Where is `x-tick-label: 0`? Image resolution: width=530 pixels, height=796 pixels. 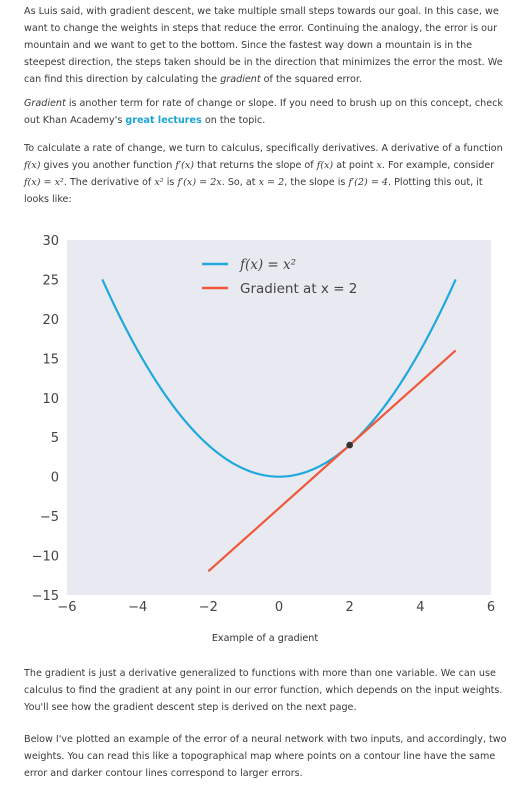
x-tick-label: 0 is located at coordinates (279, 607).